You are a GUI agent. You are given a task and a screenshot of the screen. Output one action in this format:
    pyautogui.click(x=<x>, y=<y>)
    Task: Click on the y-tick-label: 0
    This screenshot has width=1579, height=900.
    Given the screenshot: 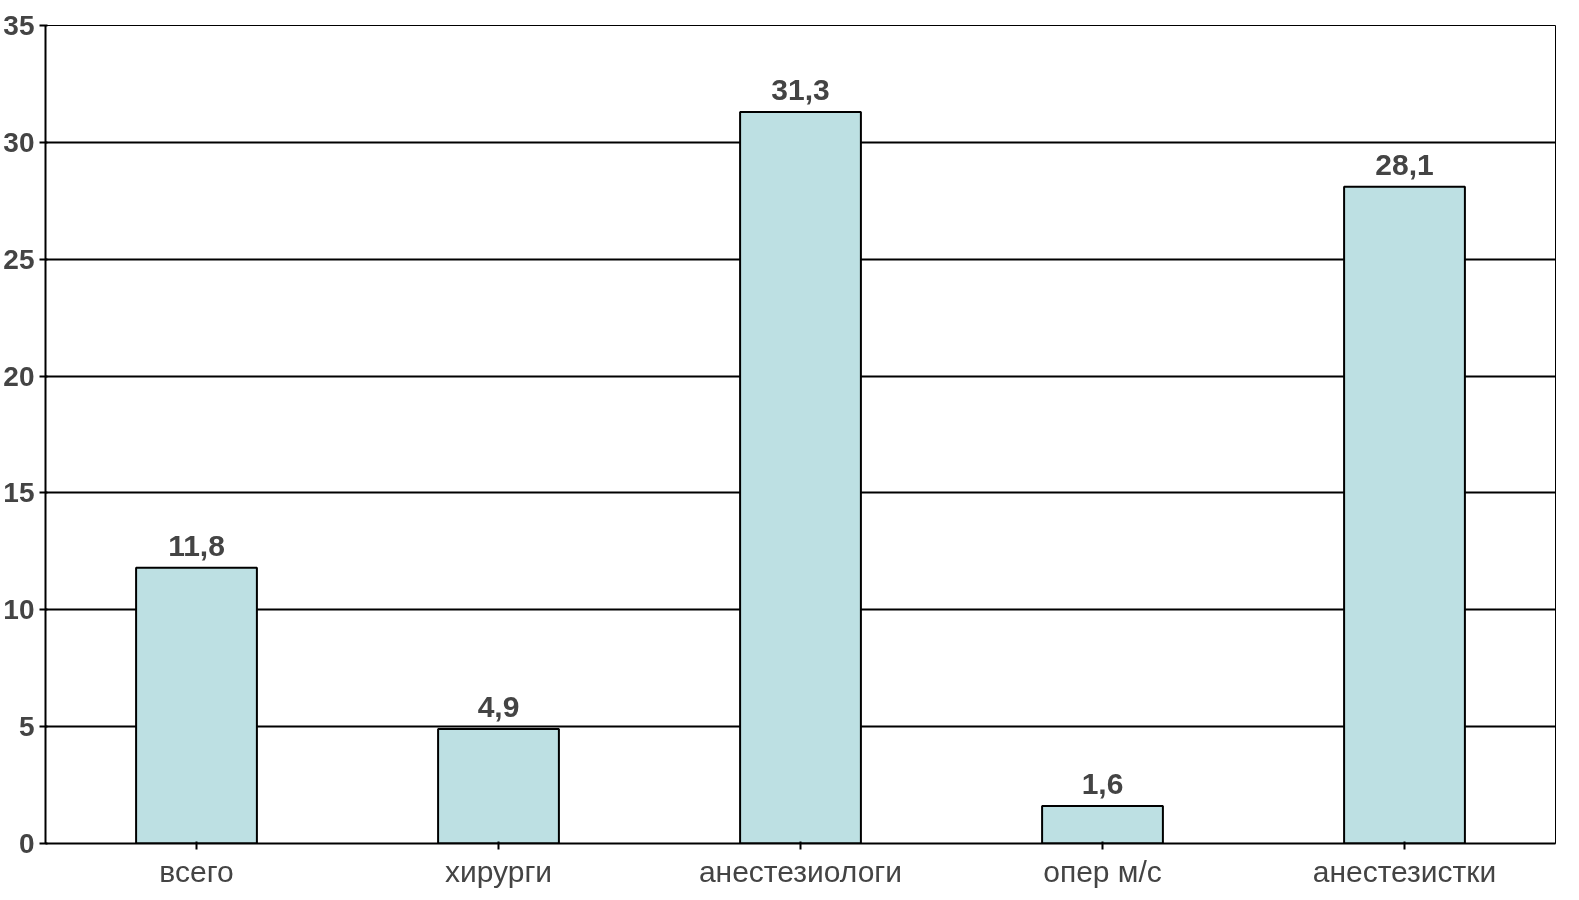 What is the action you would take?
    pyautogui.click(x=26, y=843)
    